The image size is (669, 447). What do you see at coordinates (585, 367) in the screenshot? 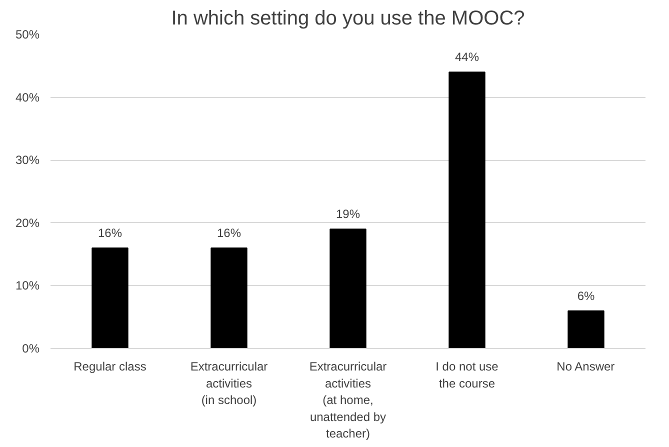
I see `x-tick-label: No Answer` at bounding box center [585, 367].